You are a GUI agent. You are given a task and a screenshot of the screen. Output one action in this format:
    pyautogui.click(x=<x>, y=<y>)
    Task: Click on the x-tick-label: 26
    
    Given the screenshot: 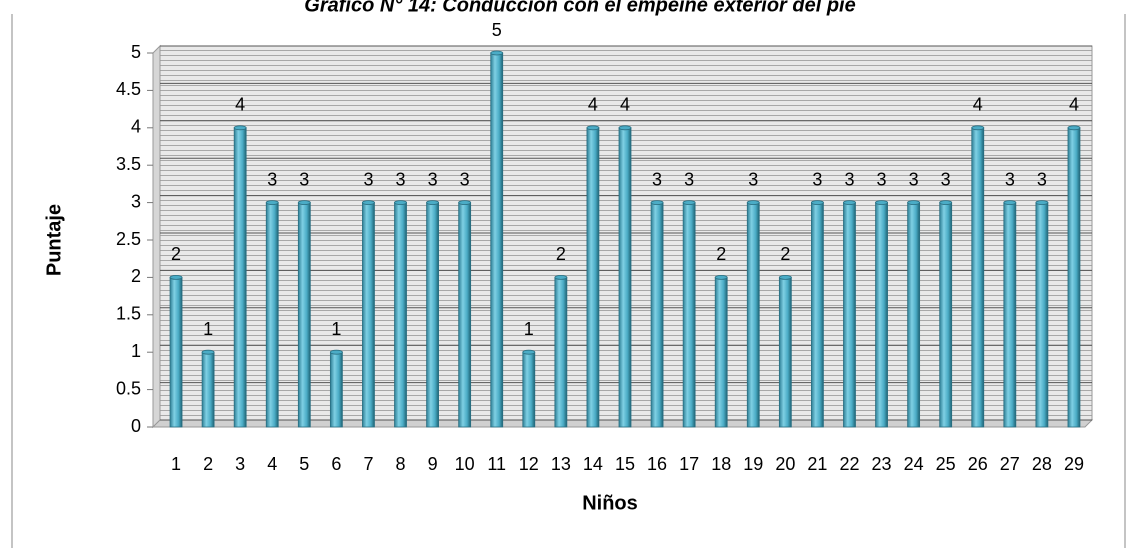 What is the action you would take?
    pyautogui.click(x=978, y=464)
    